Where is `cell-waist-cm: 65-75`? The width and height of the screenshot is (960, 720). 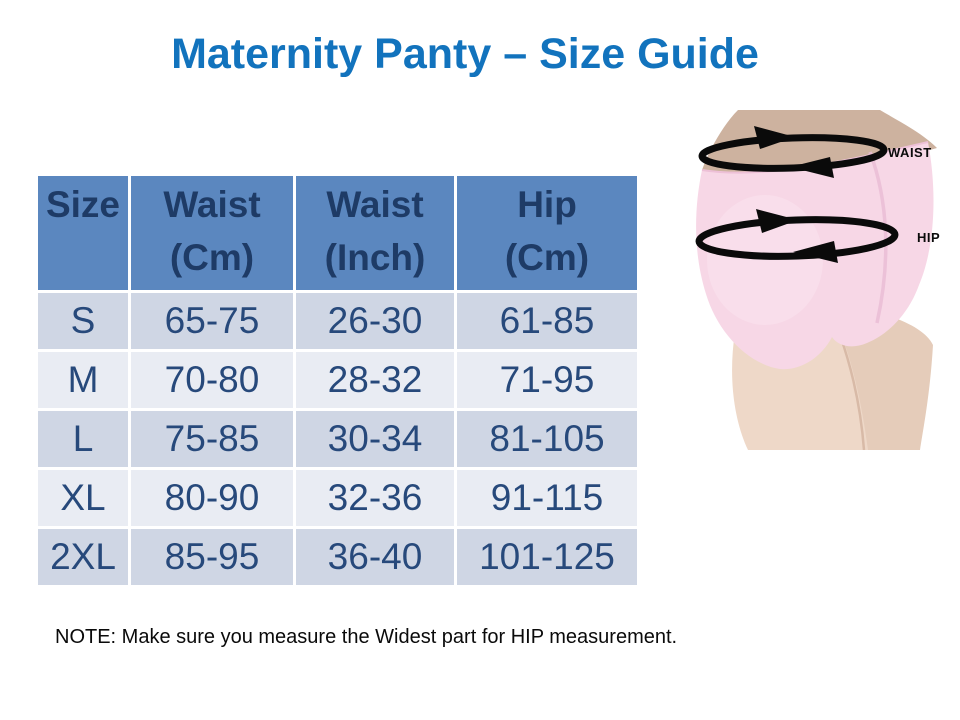 cell-waist-cm: 65-75 is located at coordinates (212, 321).